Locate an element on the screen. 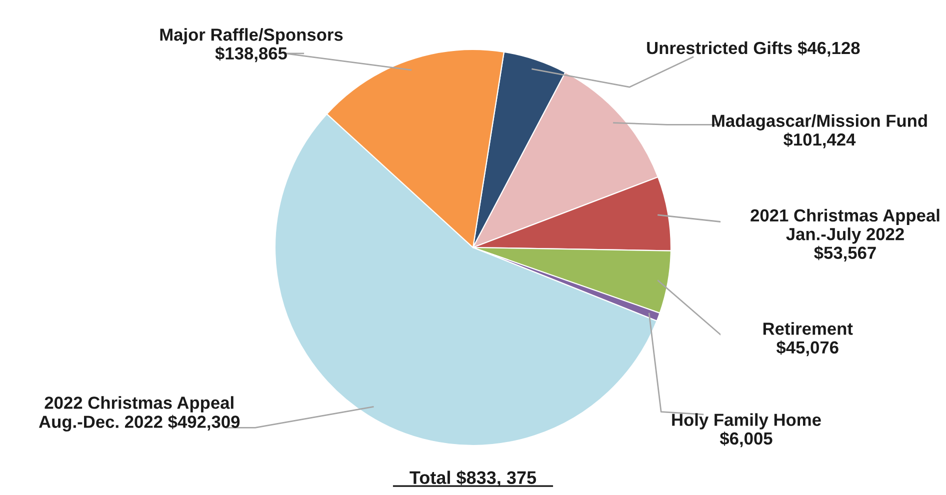  data-label: $45,076 is located at coordinates (807, 348).